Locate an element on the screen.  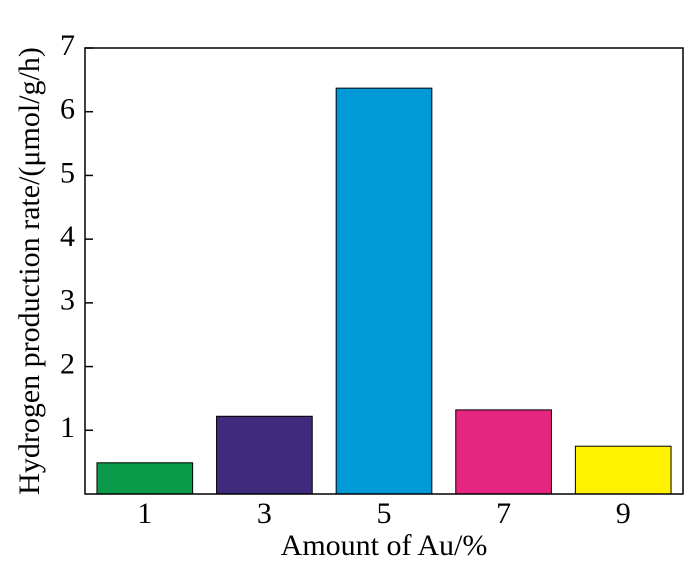
y-tick-label: 6 is located at coordinates (67, 109).